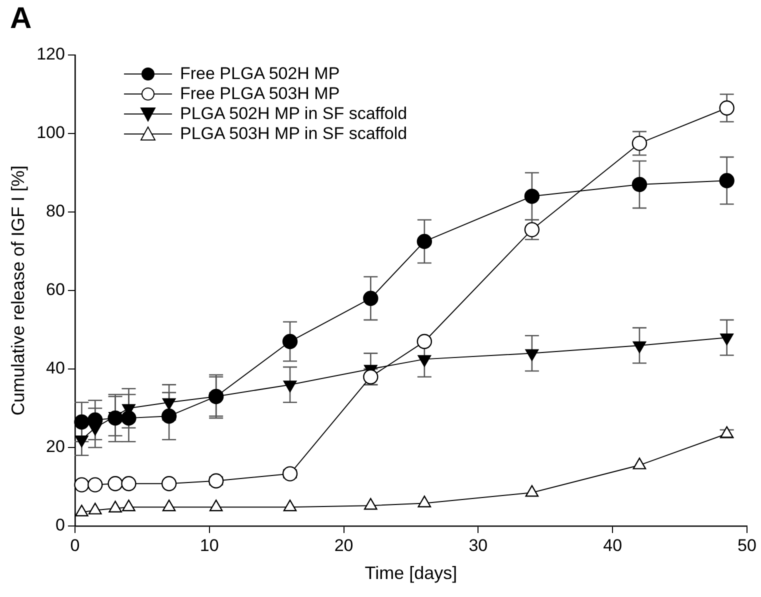 The width and height of the screenshot is (761, 597). What do you see at coordinates (55, 290) in the screenshot?
I see `y-tick-label: 60` at bounding box center [55, 290].